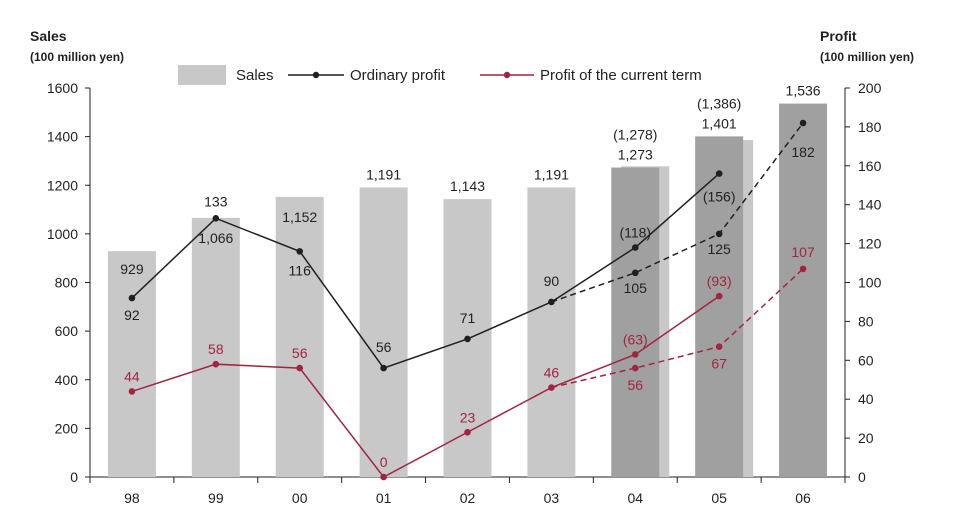  Describe the element at coordinates (803, 252) in the screenshot. I see `current-profit-label: 107` at that location.